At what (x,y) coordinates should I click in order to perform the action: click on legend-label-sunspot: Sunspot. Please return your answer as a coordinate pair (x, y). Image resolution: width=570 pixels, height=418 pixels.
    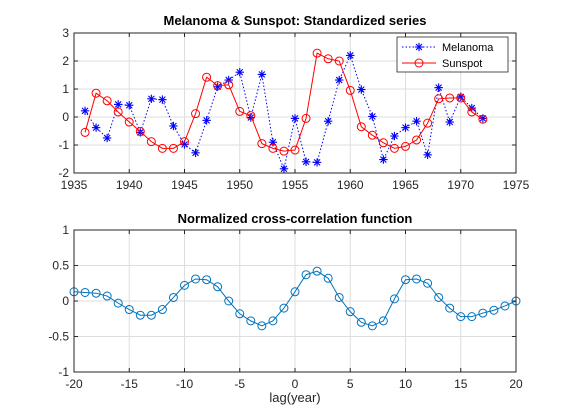
    Looking at the image, I should click on (462, 64).